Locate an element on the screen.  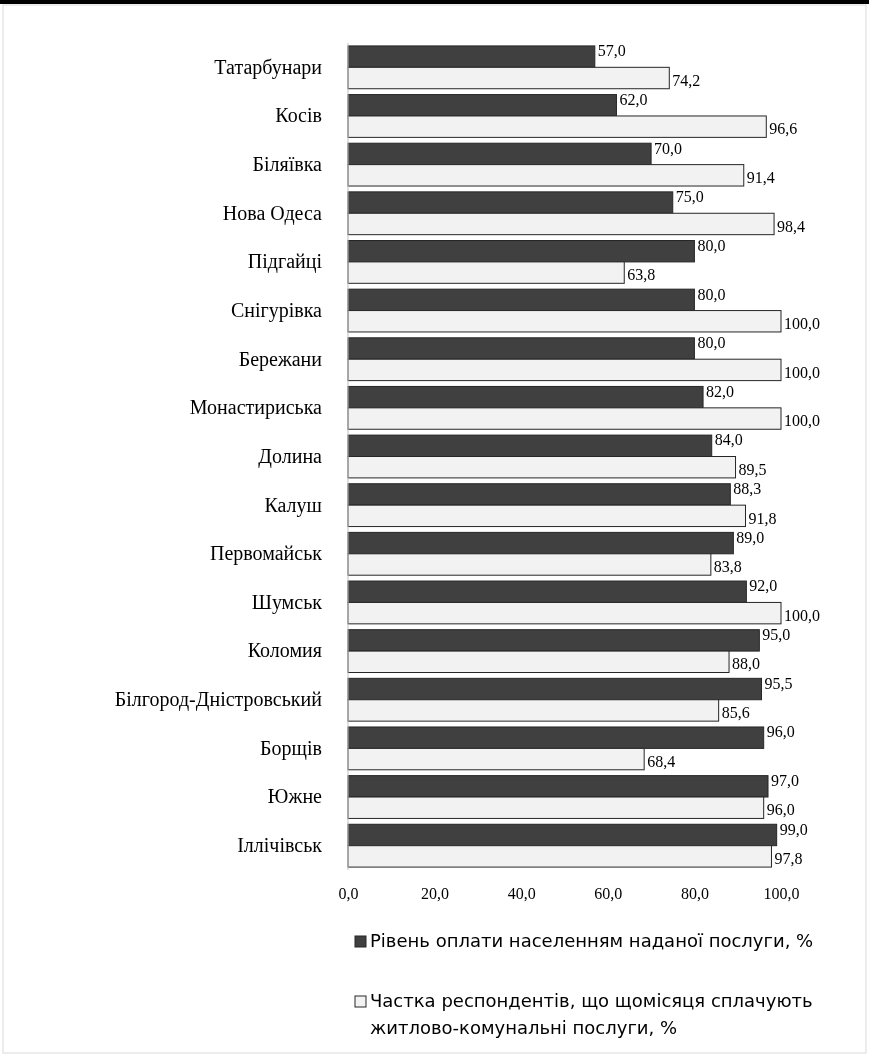
data-label: 91,8 is located at coordinates (762, 518).